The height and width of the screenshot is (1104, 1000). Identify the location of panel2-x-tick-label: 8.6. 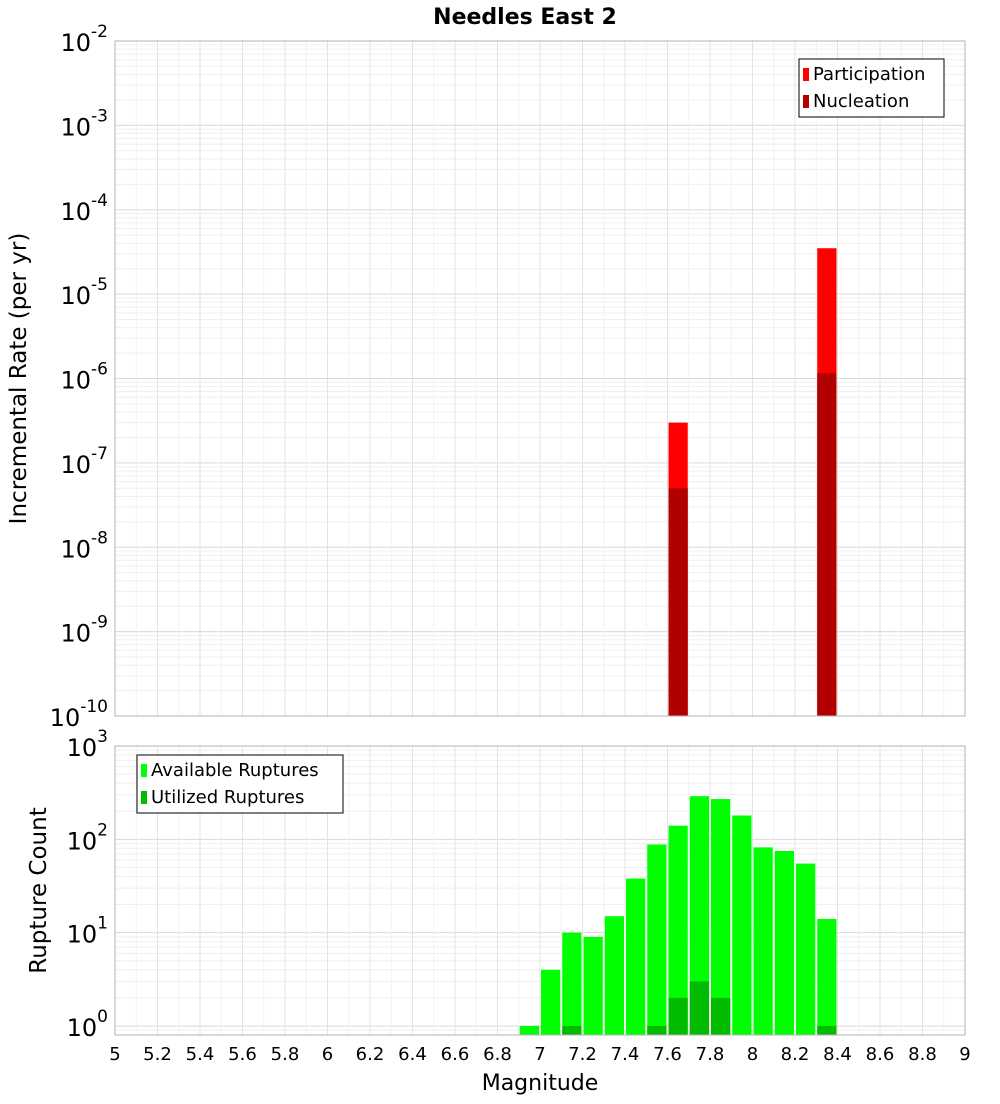
(880, 1054).